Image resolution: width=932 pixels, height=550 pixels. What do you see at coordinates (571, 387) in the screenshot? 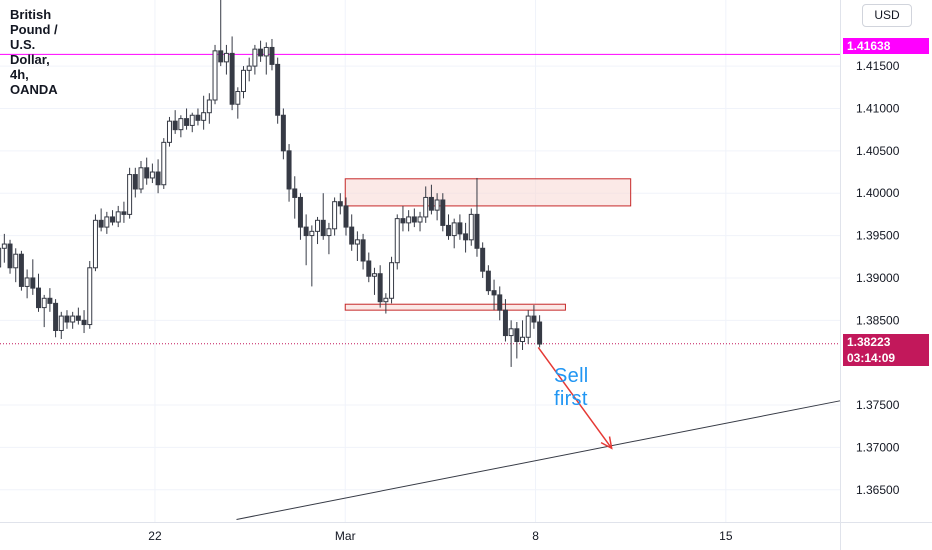
I see `sell-first-annotation: Sell first` at bounding box center [571, 387].